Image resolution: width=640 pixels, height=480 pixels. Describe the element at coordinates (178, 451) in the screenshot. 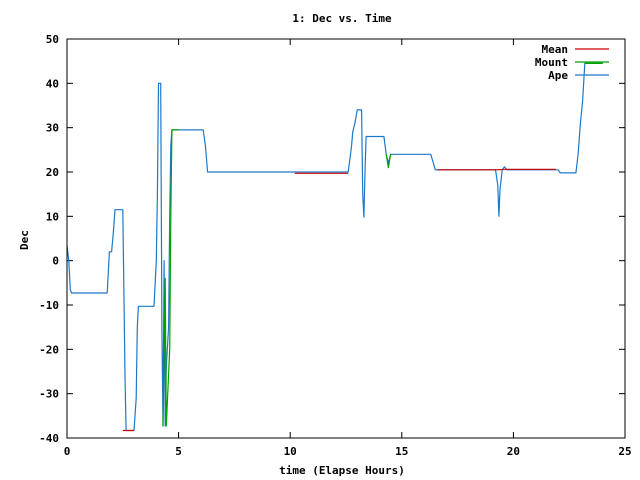

I see `x-tick-label: 5` at that location.